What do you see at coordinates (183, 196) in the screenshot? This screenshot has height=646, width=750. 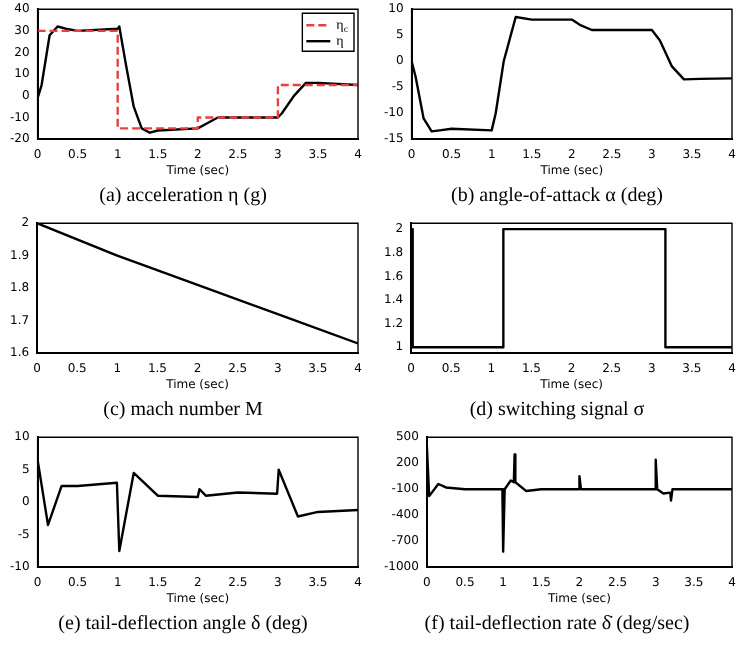 I see `text: (a) acceleration η (g)` at bounding box center [183, 196].